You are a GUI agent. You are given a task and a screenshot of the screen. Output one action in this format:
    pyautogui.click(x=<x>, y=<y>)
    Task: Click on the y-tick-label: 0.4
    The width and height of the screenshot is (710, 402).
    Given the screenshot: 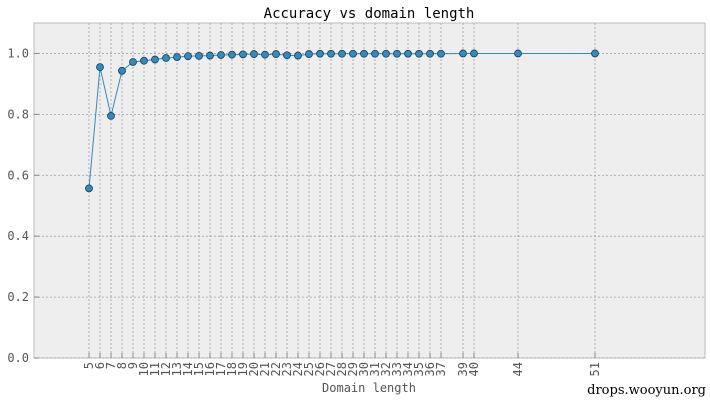 What is the action you would take?
    pyautogui.click(x=18, y=236)
    